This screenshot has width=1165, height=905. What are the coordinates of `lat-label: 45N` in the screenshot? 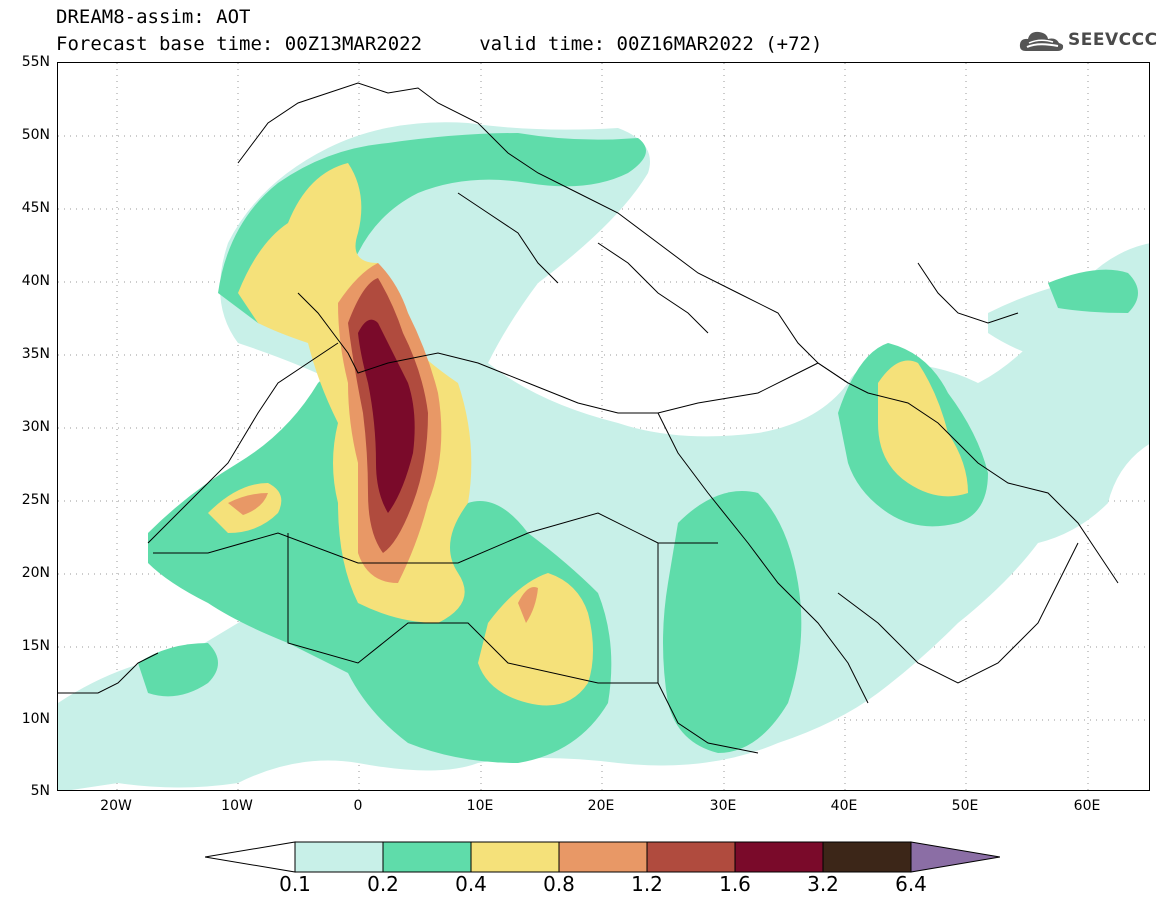 It's located at (35, 208).